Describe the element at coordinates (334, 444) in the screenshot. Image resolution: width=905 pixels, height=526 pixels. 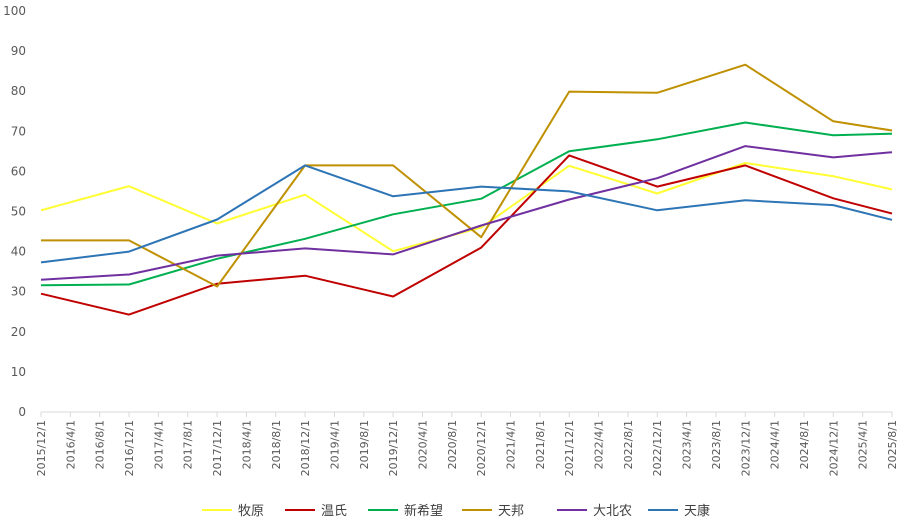
I see `x-tick-label: 2019/4/1` at that location.